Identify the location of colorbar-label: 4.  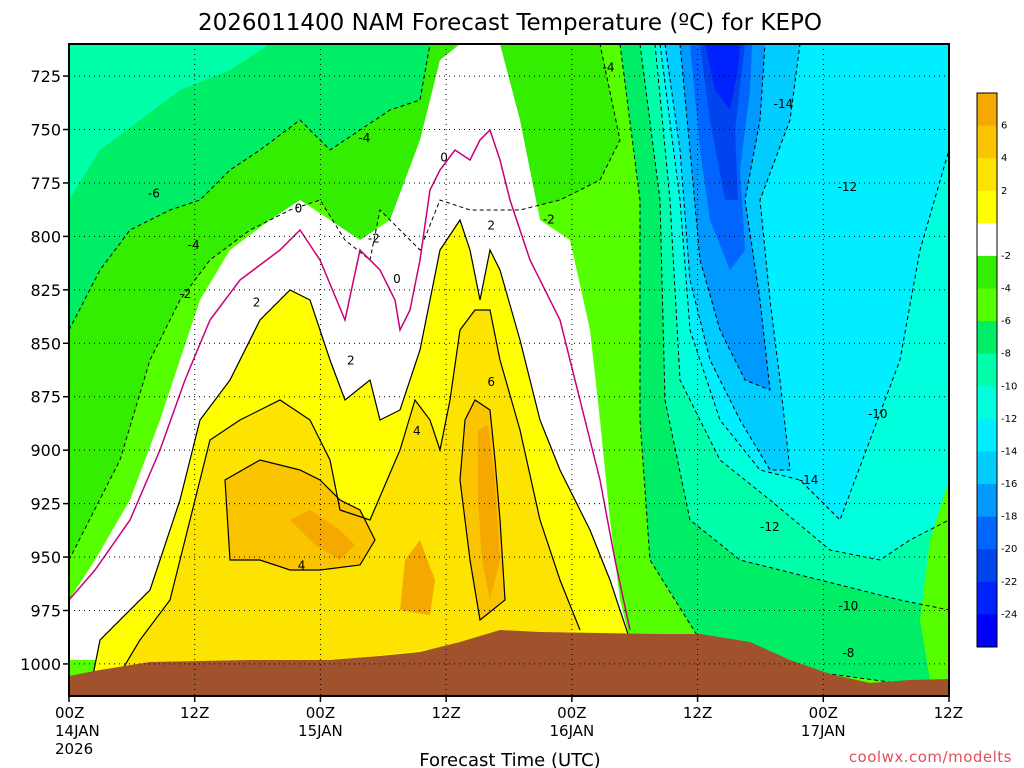
(1004, 158).